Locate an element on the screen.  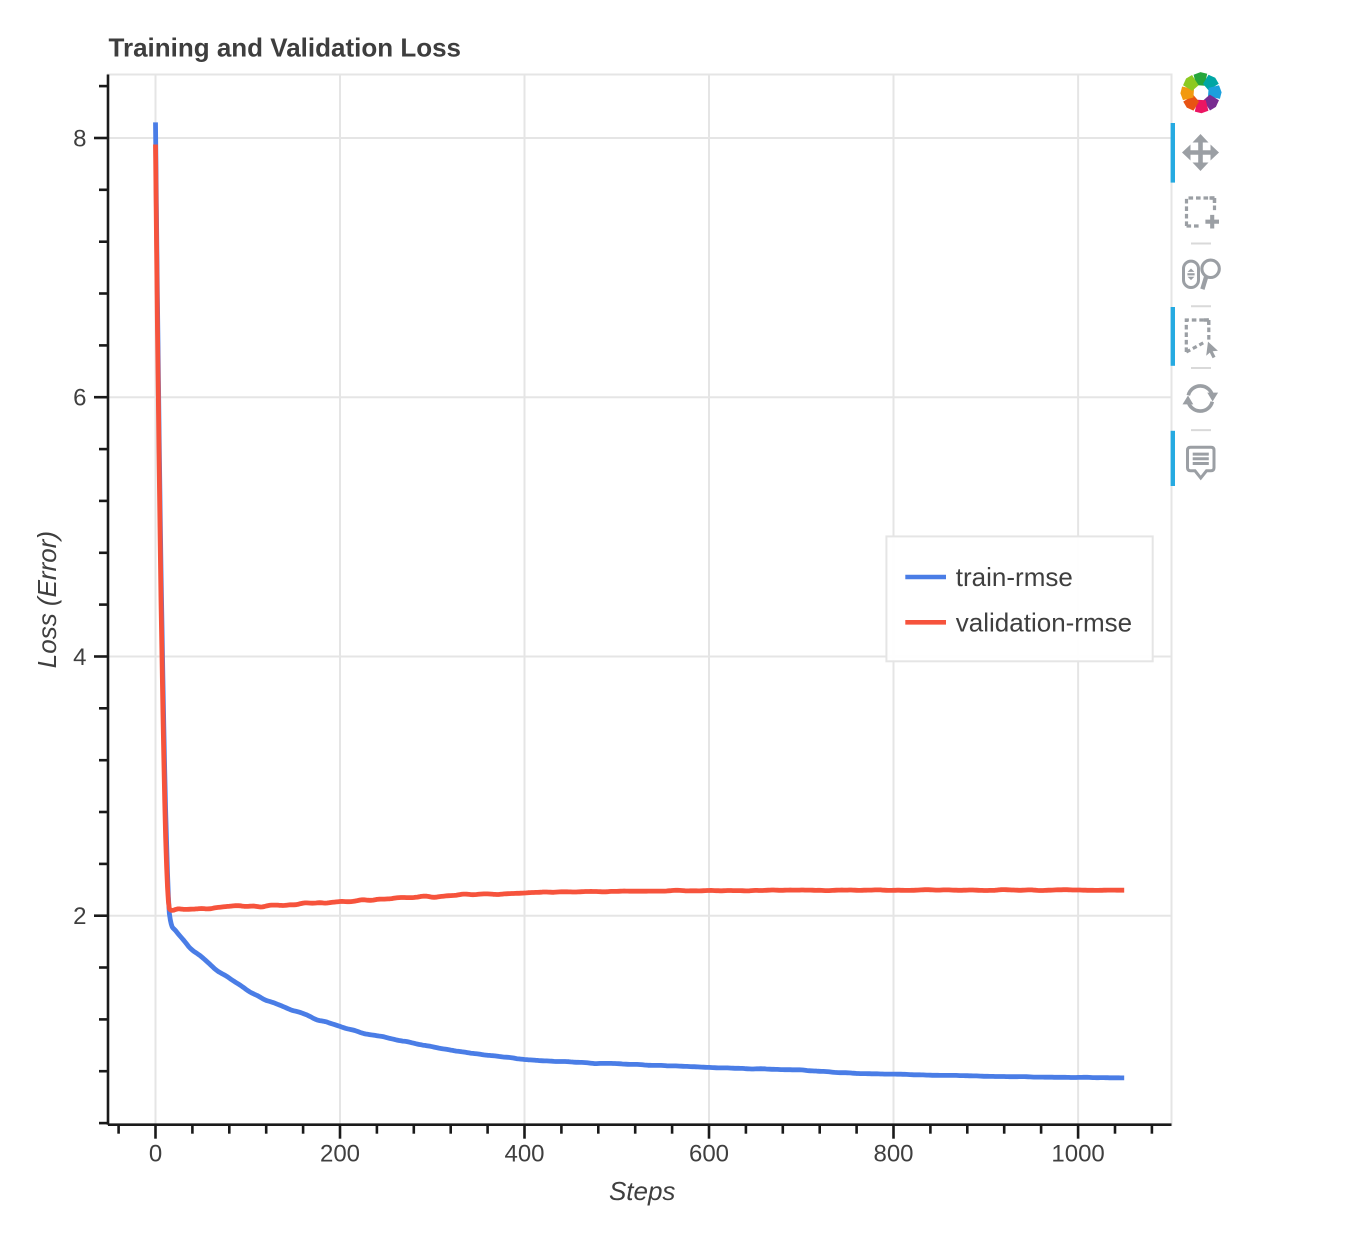
svg-text: 1000 is located at coordinates (1077, 1154).